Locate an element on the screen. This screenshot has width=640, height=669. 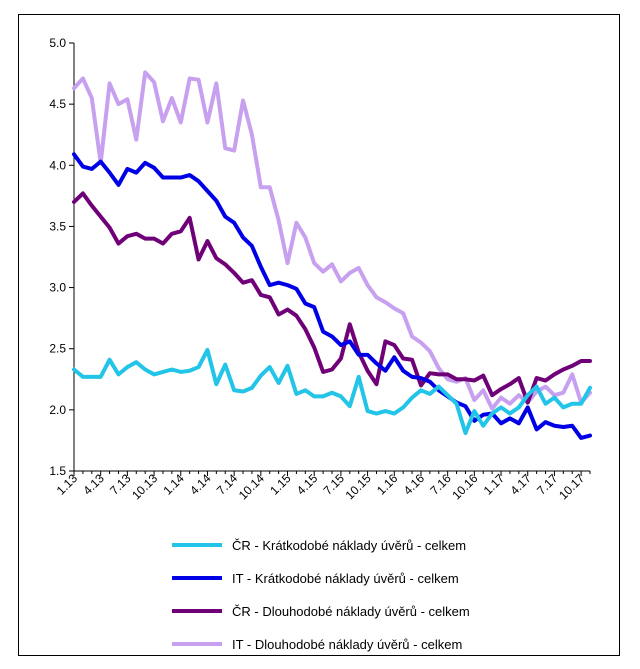
legend-label-3: ČR - Dlouhodobé náklady úvěrů - celkem is located at coordinates (351, 611).